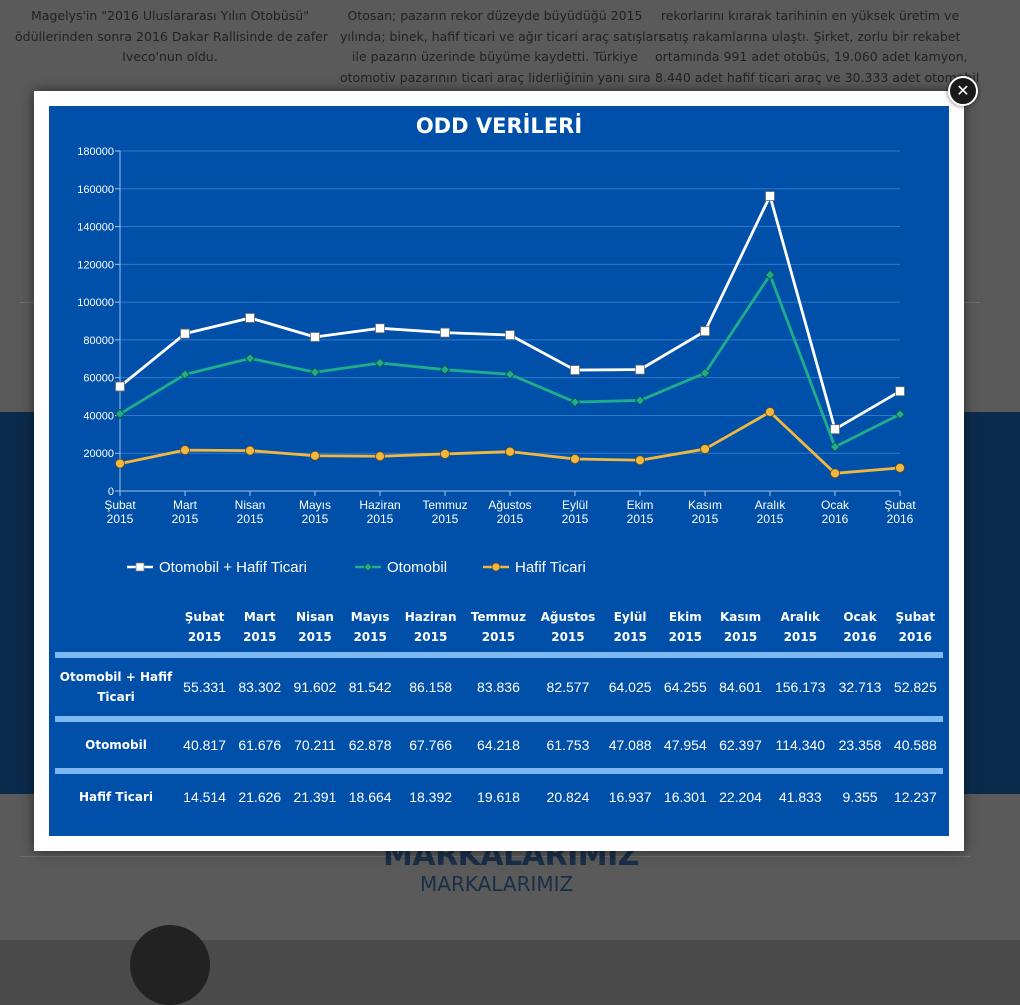 Image resolution: width=1020 pixels, height=1005 pixels. What do you see at coordinates (315, 505) in the screenshot?
I see `x-tick-label: Mayıs` at bounding box center [315, 505].